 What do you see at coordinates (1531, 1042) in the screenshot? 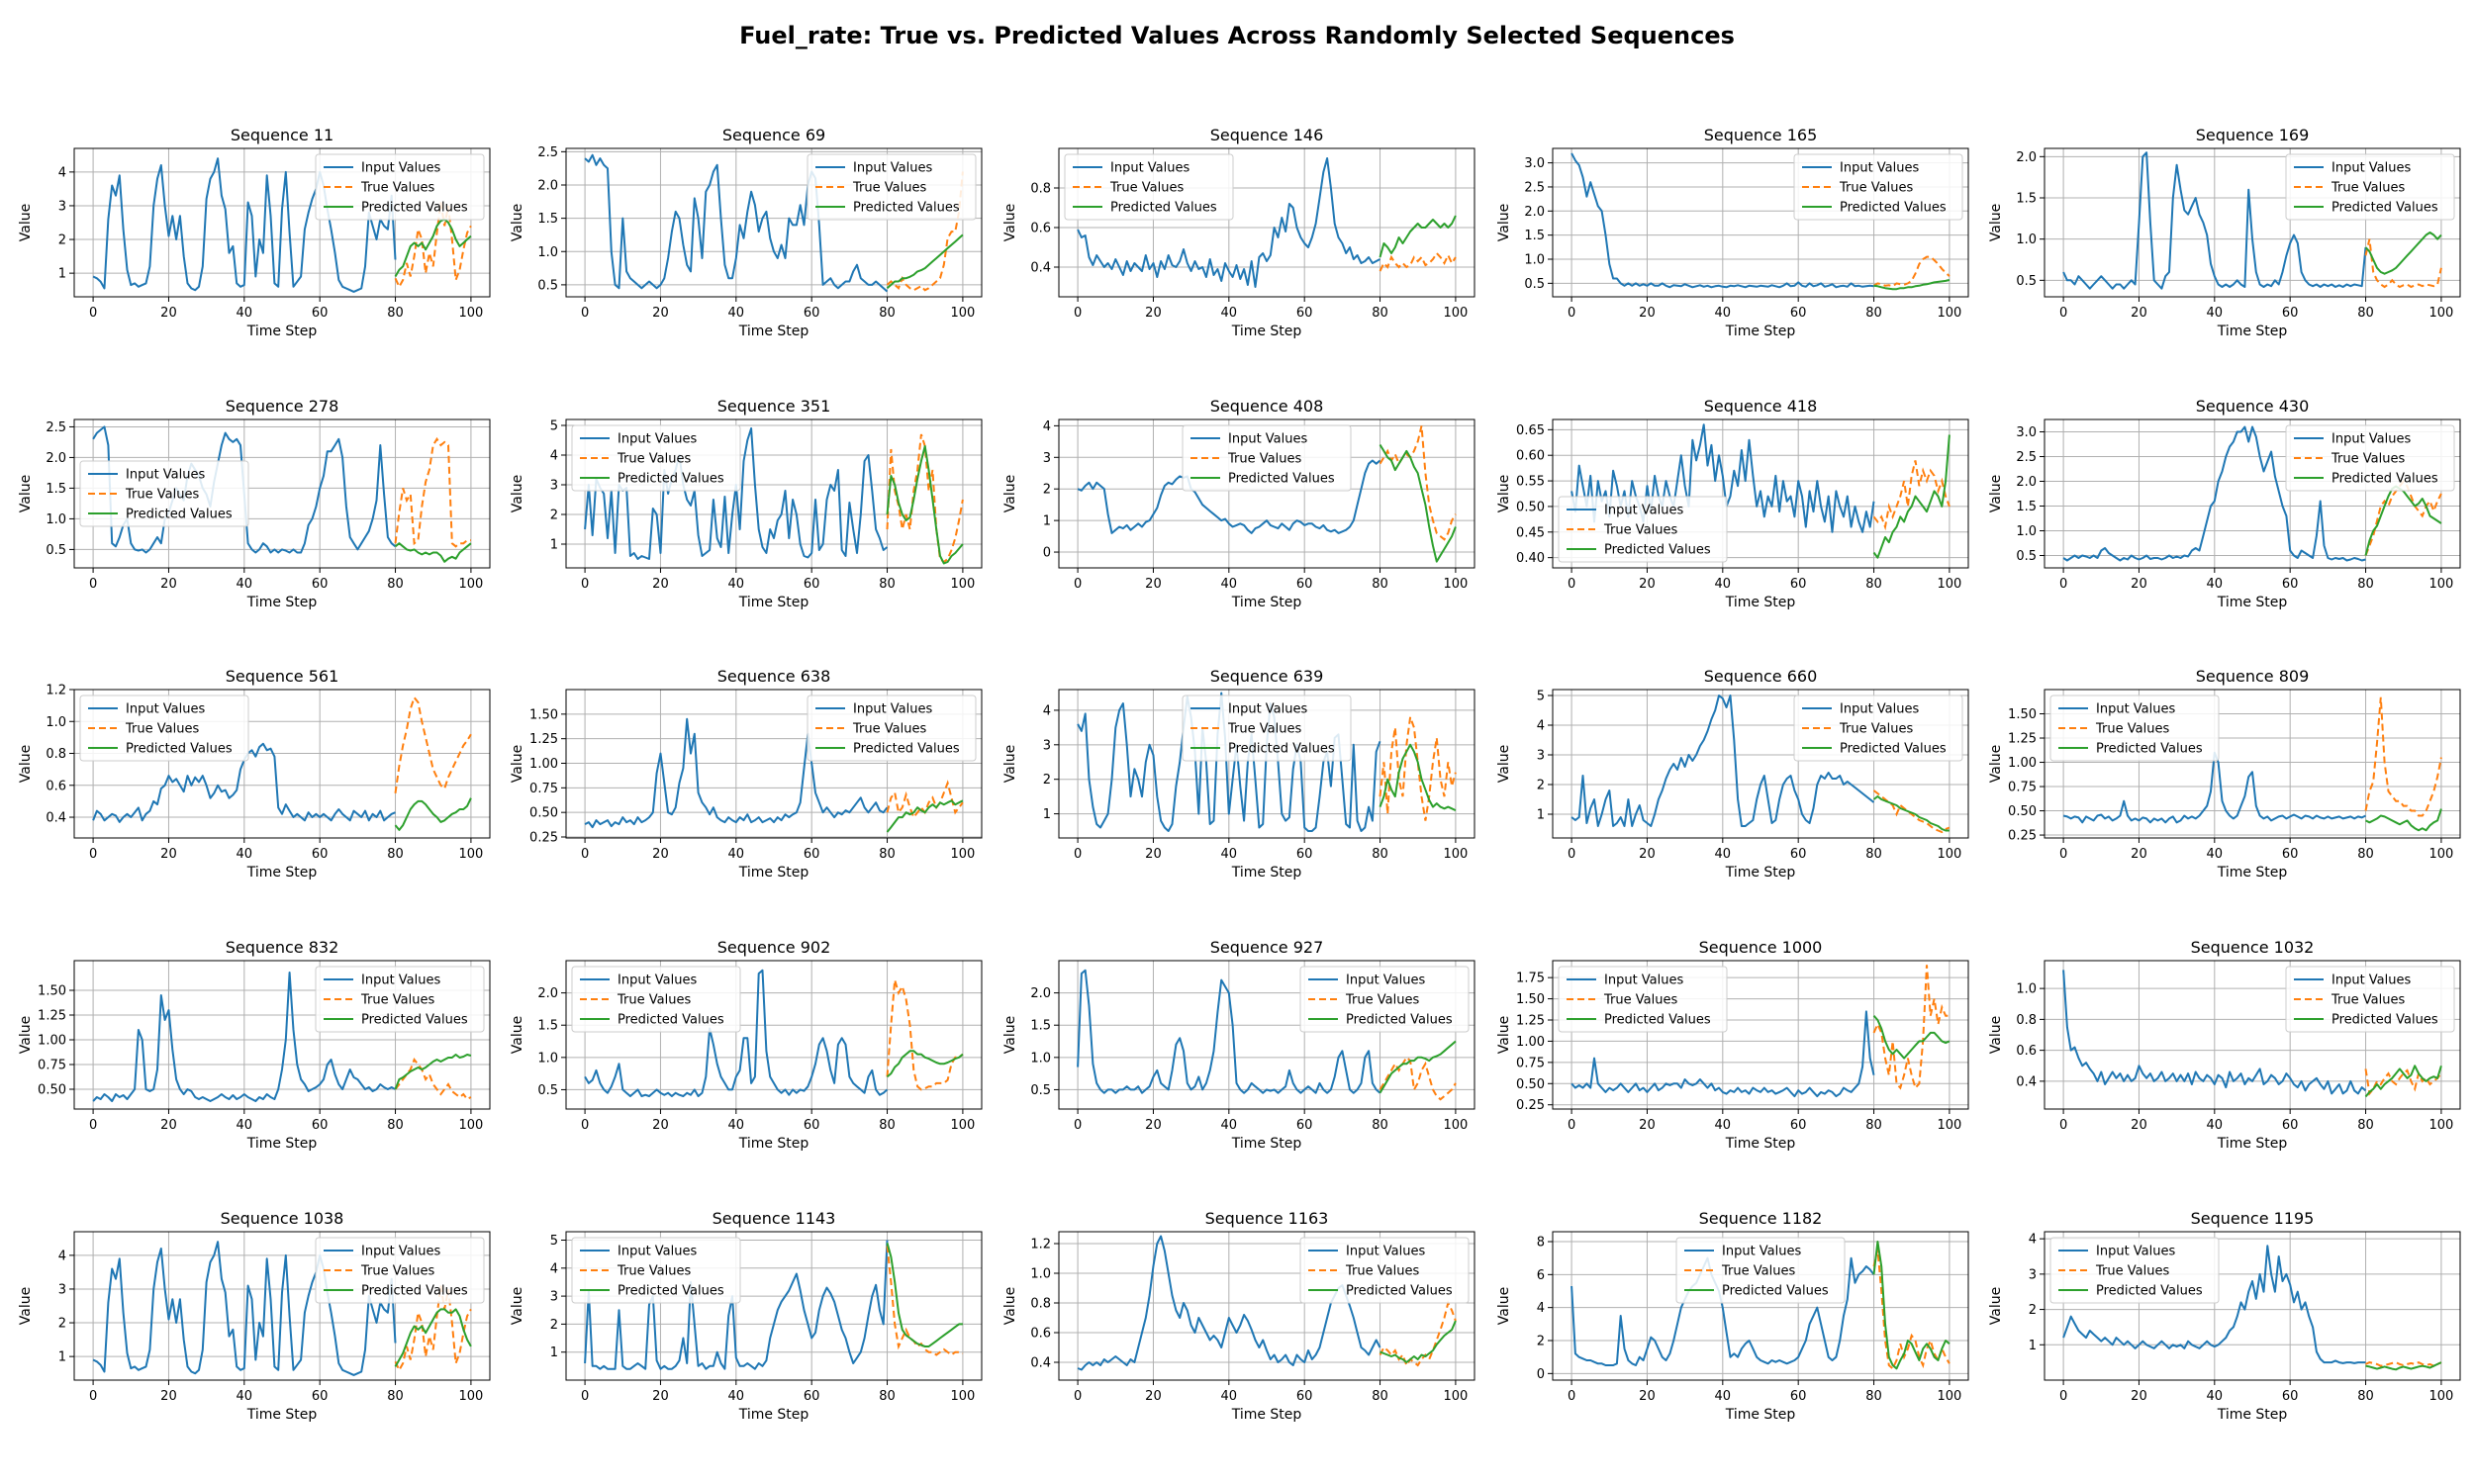
I see `y-tick-label: 1.00` at bounding box center [1531, 1042].